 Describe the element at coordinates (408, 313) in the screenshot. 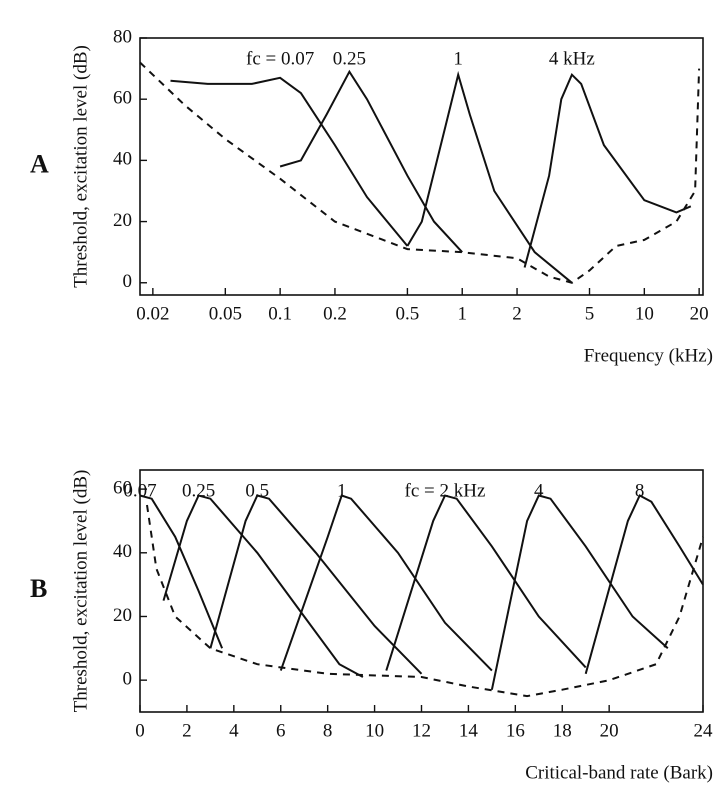

I see `x-tick-label: 0.5` at that location.